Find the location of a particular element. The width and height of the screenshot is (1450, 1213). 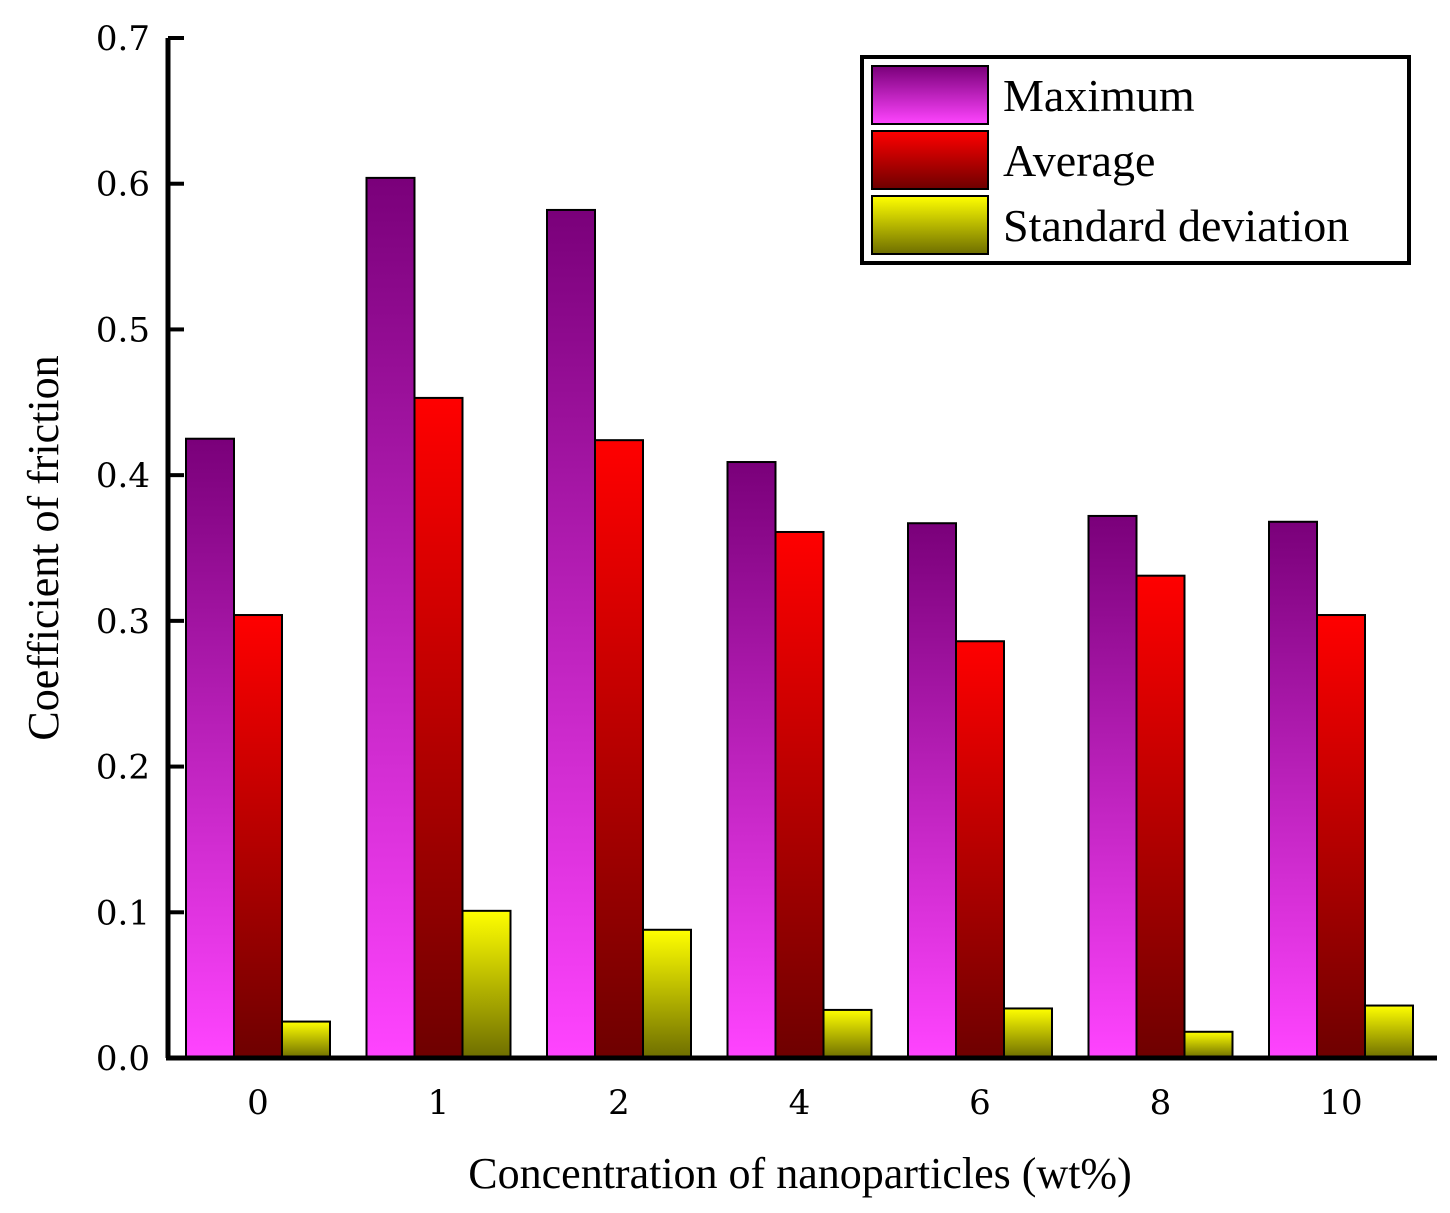

x-tick-label: 10 is located at coordinates (1340, 1103).